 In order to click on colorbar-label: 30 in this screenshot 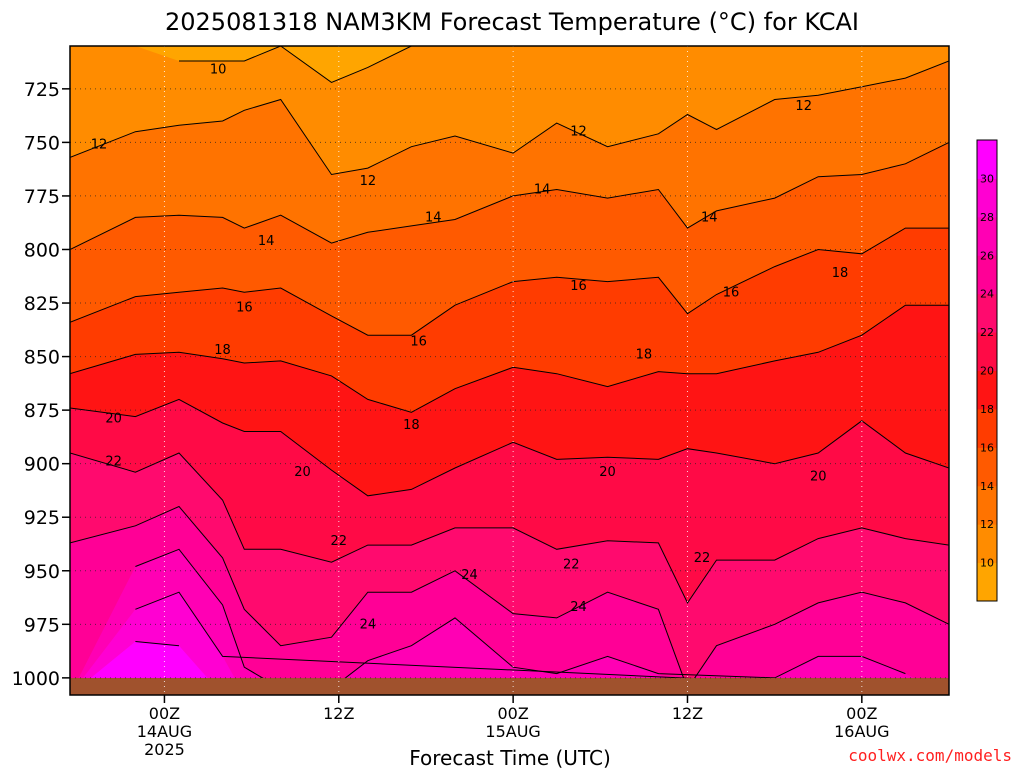, I will do `click(987, 178)`.